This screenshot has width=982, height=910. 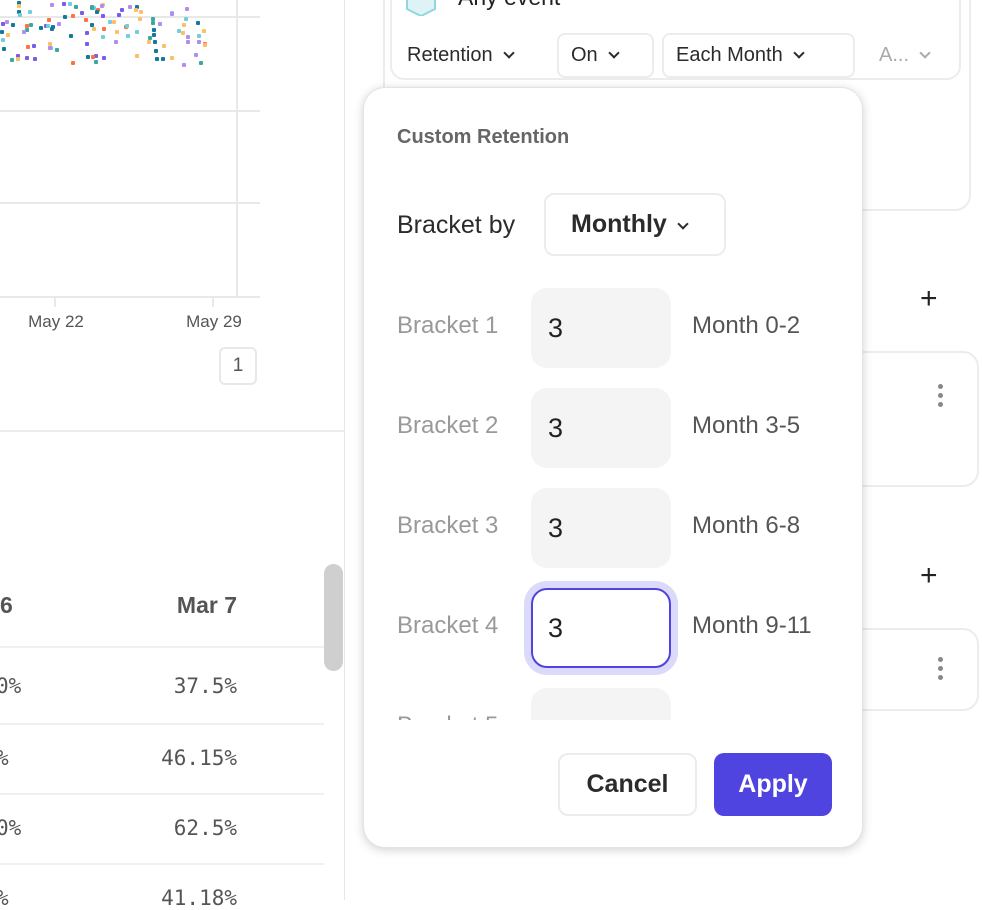 What do you see at coordinates (4, 898) in the screenshot?
I see `table-cell: %` at bounding box center [4, 898].